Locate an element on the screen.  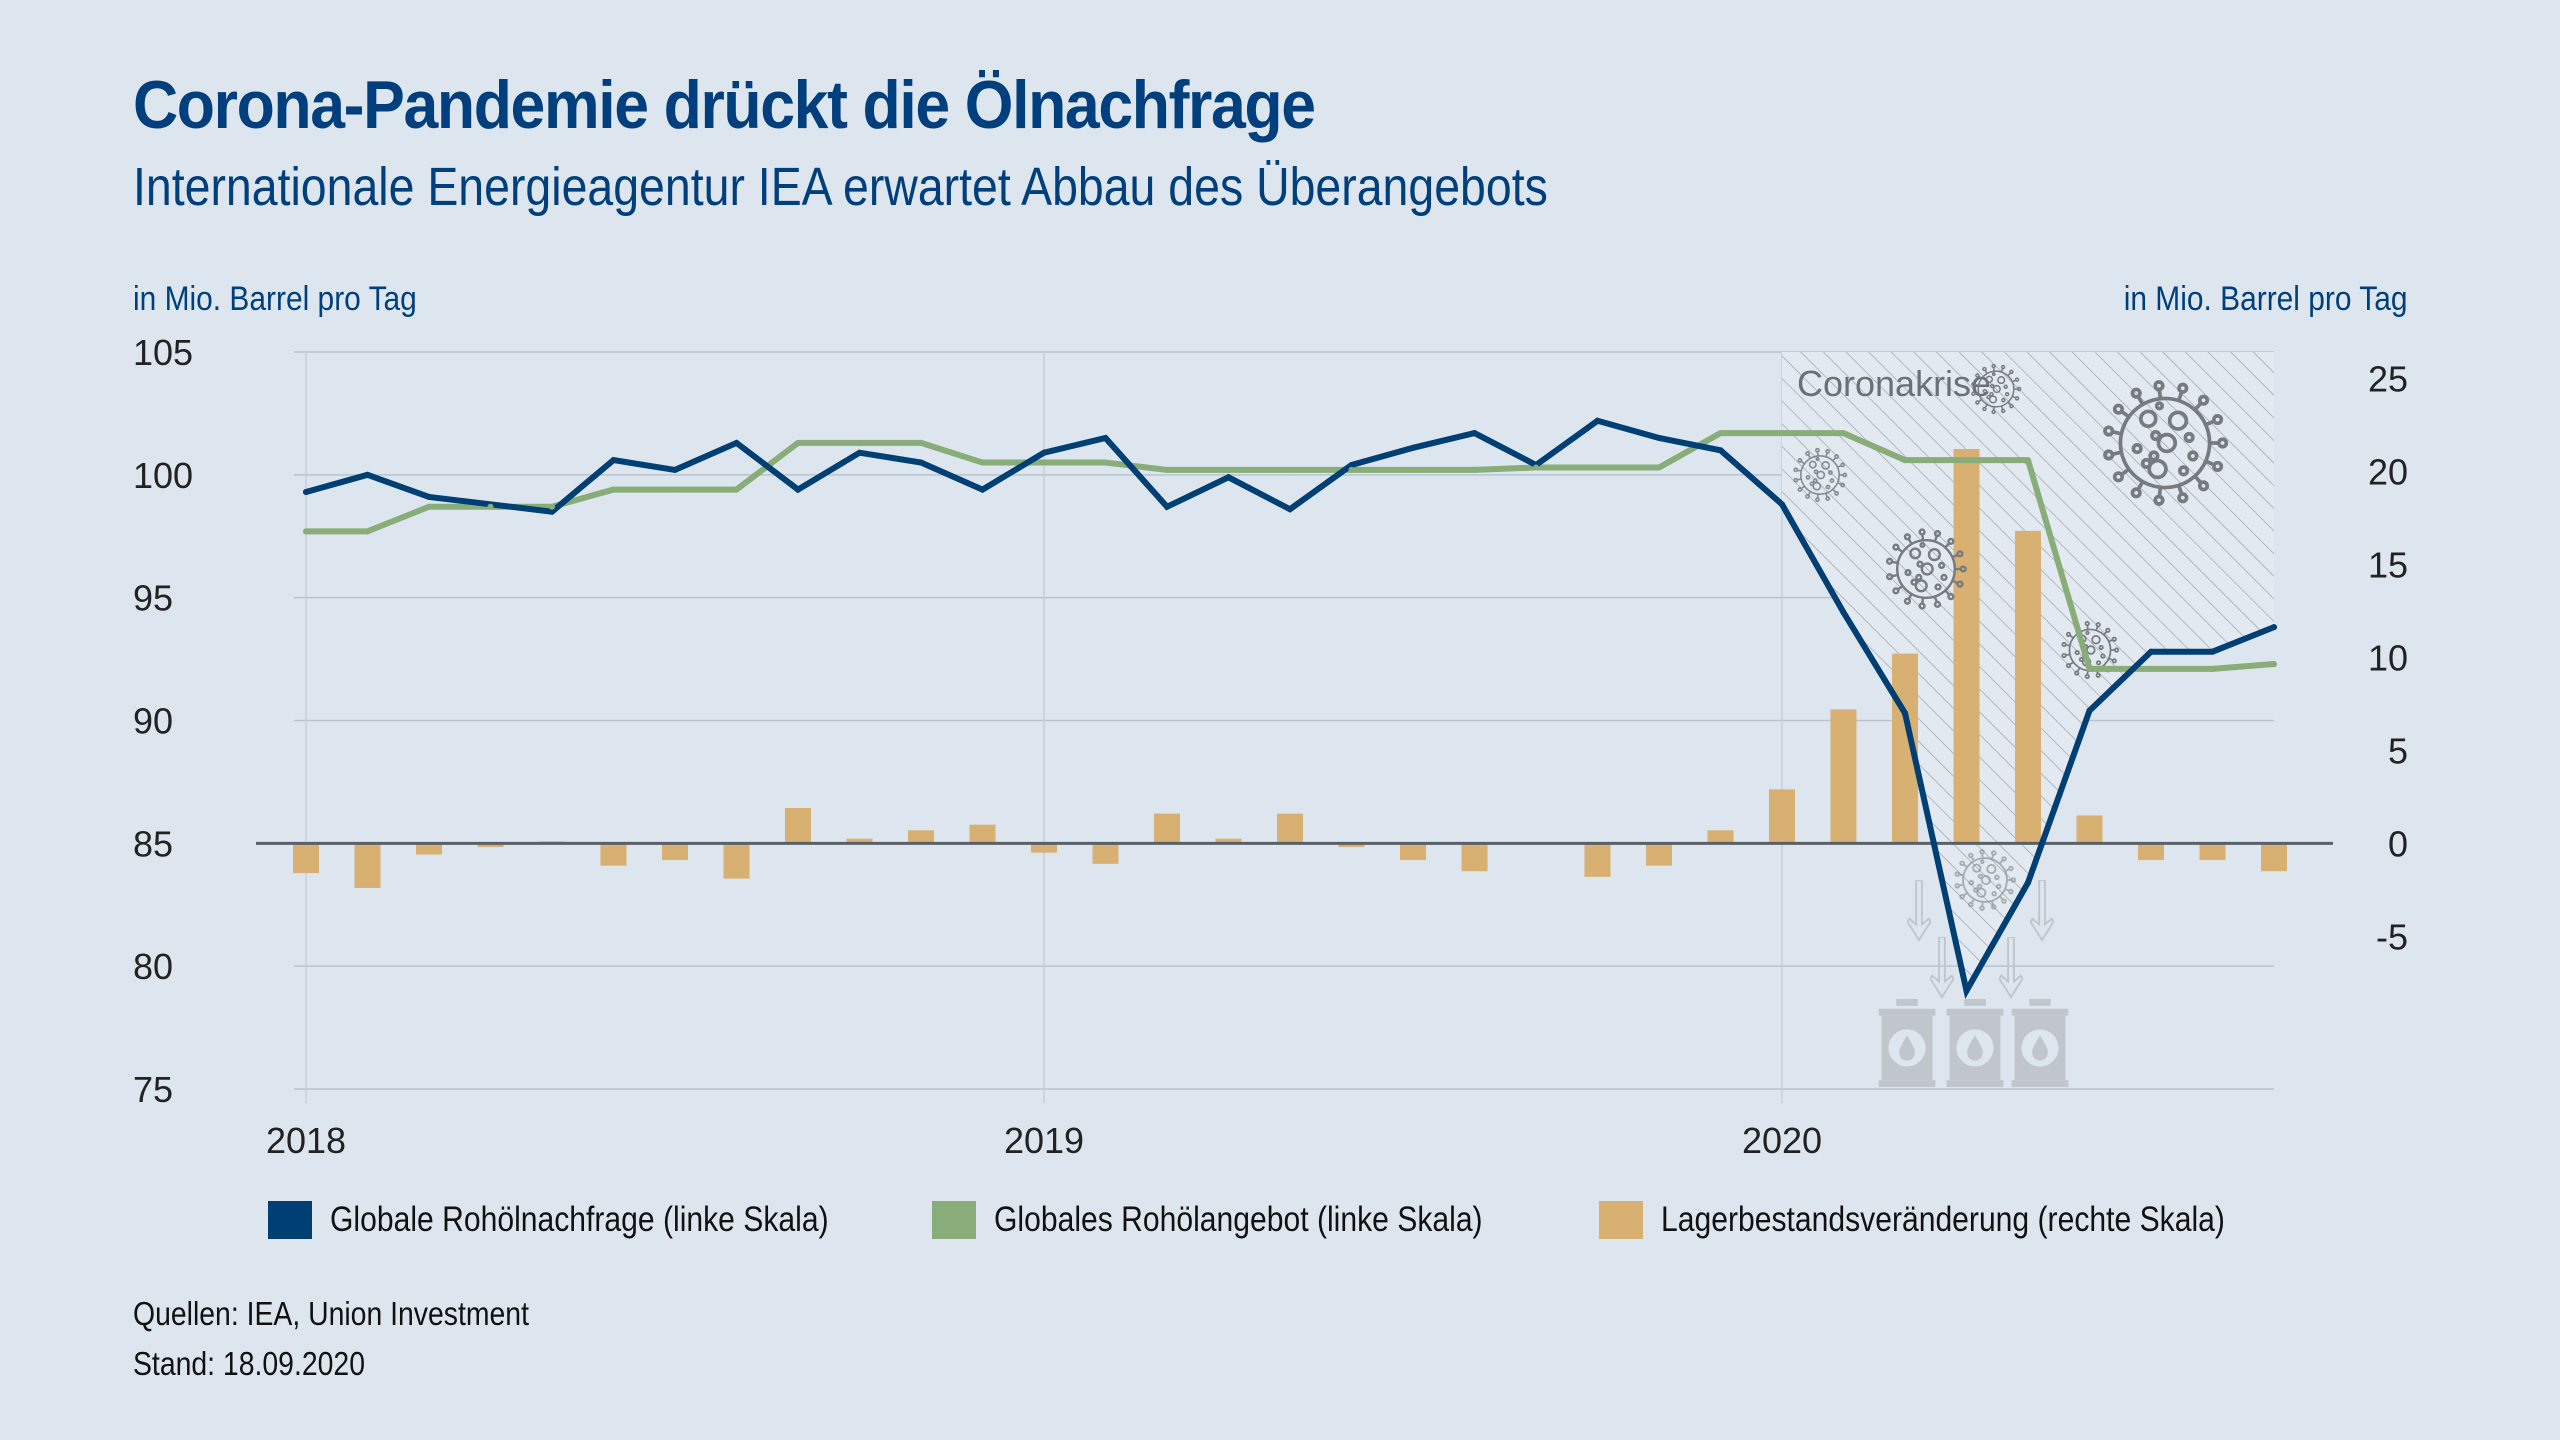
legend-swatch-inventory is located at coordinates (1621, 1220).